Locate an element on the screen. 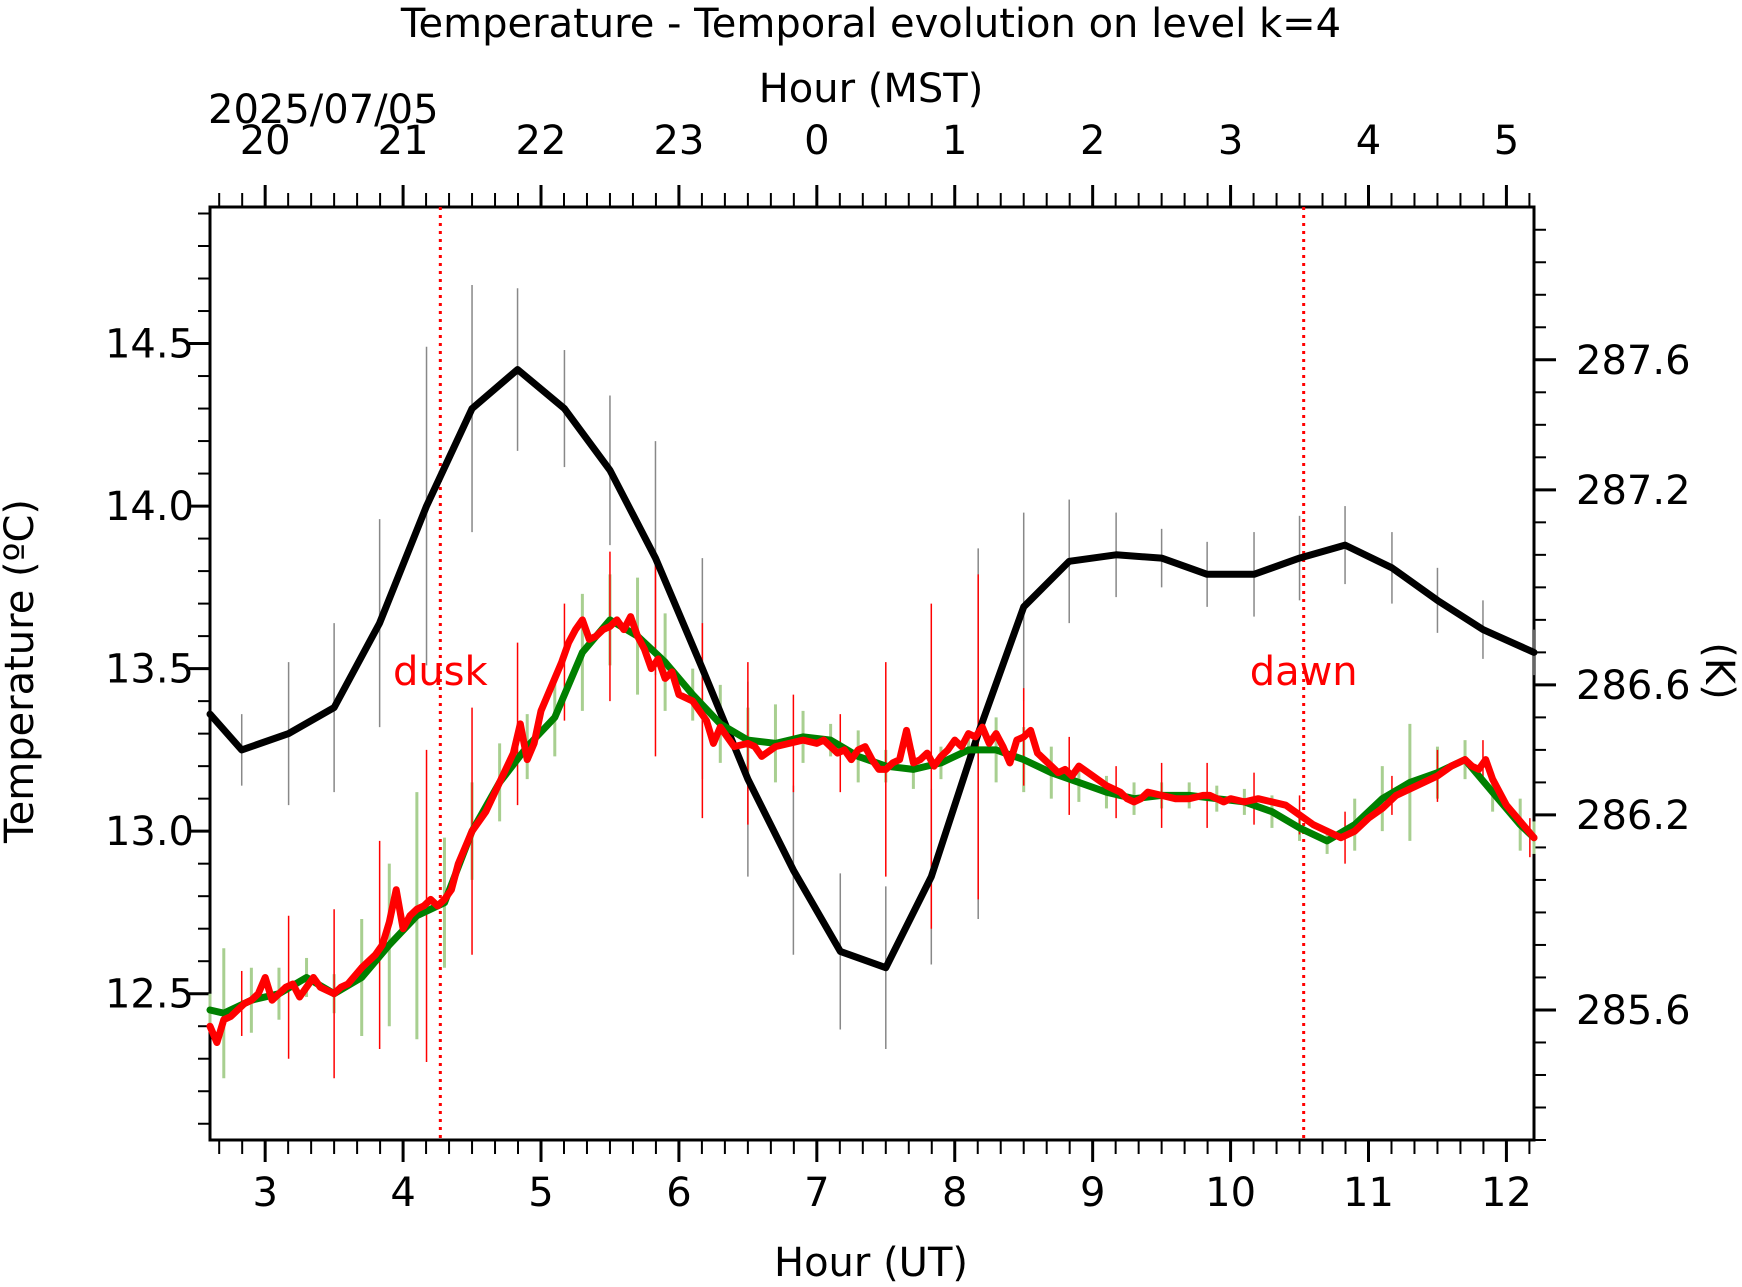 This screenshot has width=1742, height=1287. x-tick-label: 9 is located at coordinates (1092, 1193).